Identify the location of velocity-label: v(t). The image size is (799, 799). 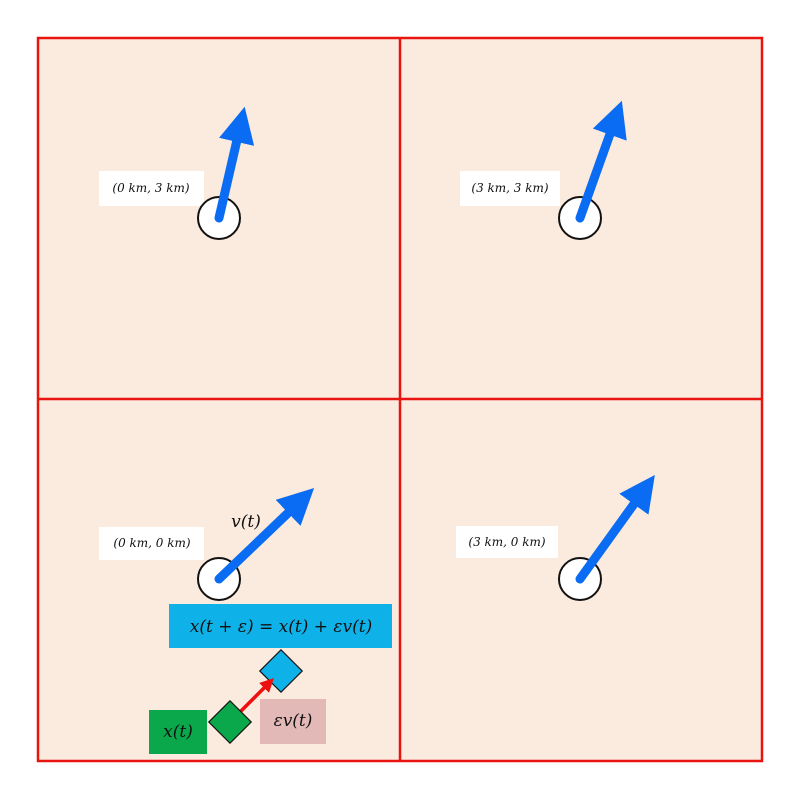
(246, 522).